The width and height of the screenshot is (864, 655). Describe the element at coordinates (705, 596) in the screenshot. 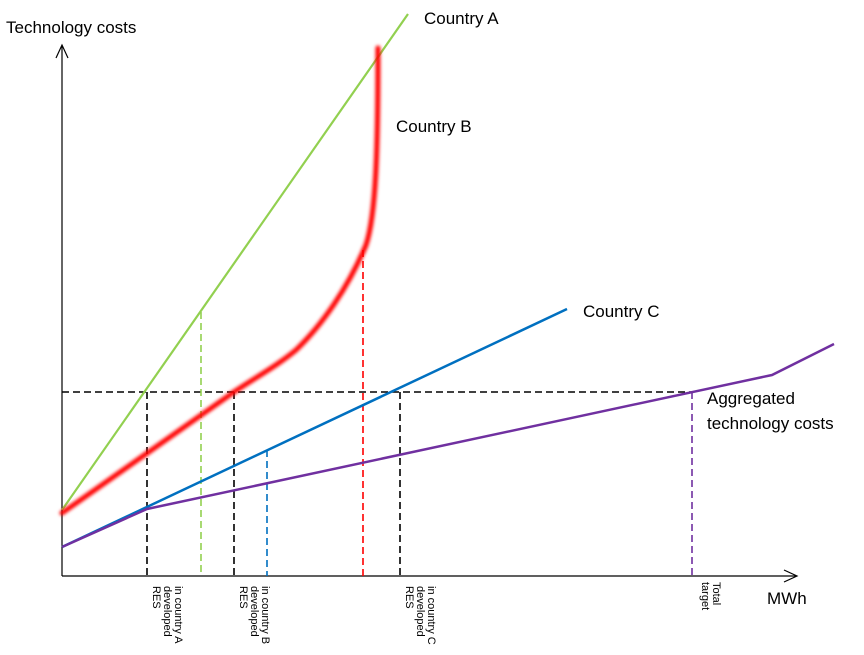

I see `svg-text: target` at that location.